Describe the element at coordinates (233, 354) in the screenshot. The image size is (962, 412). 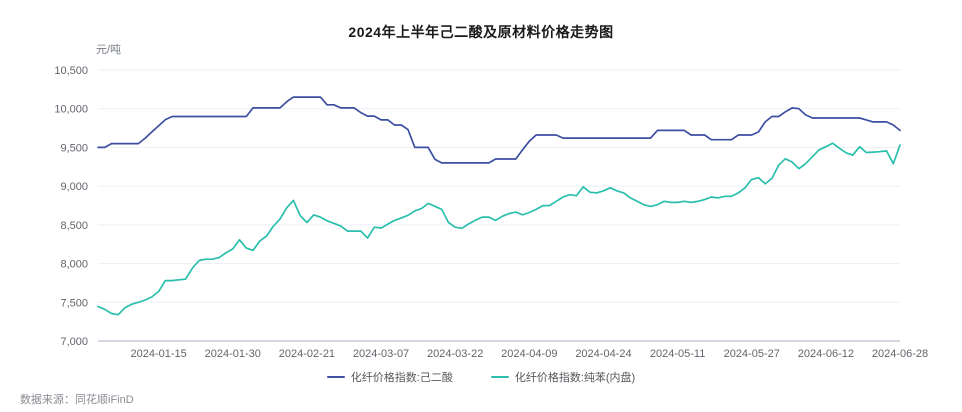
I see `x-axis-tick-label: 2024-01-30` at that location.